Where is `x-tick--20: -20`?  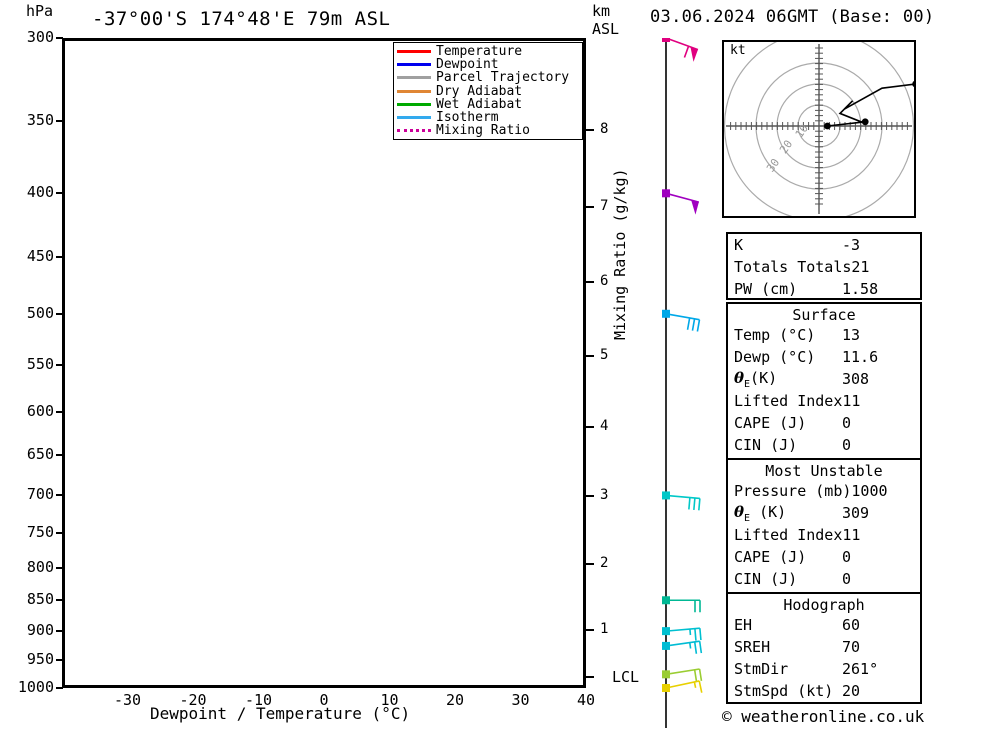
x-tick--20: -20 is located at coordinates (193, 700).